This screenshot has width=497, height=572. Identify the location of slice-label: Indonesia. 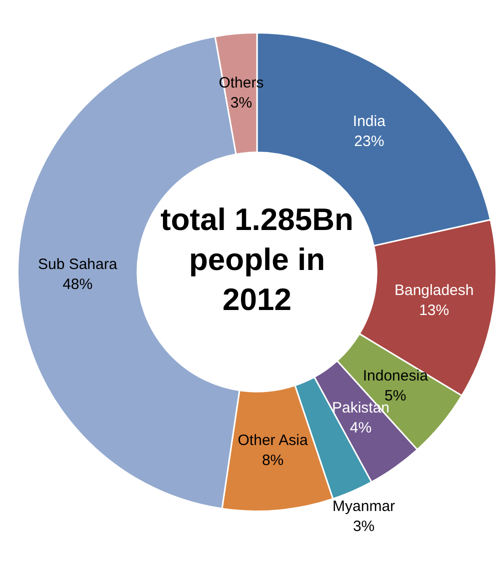
(395, 375).